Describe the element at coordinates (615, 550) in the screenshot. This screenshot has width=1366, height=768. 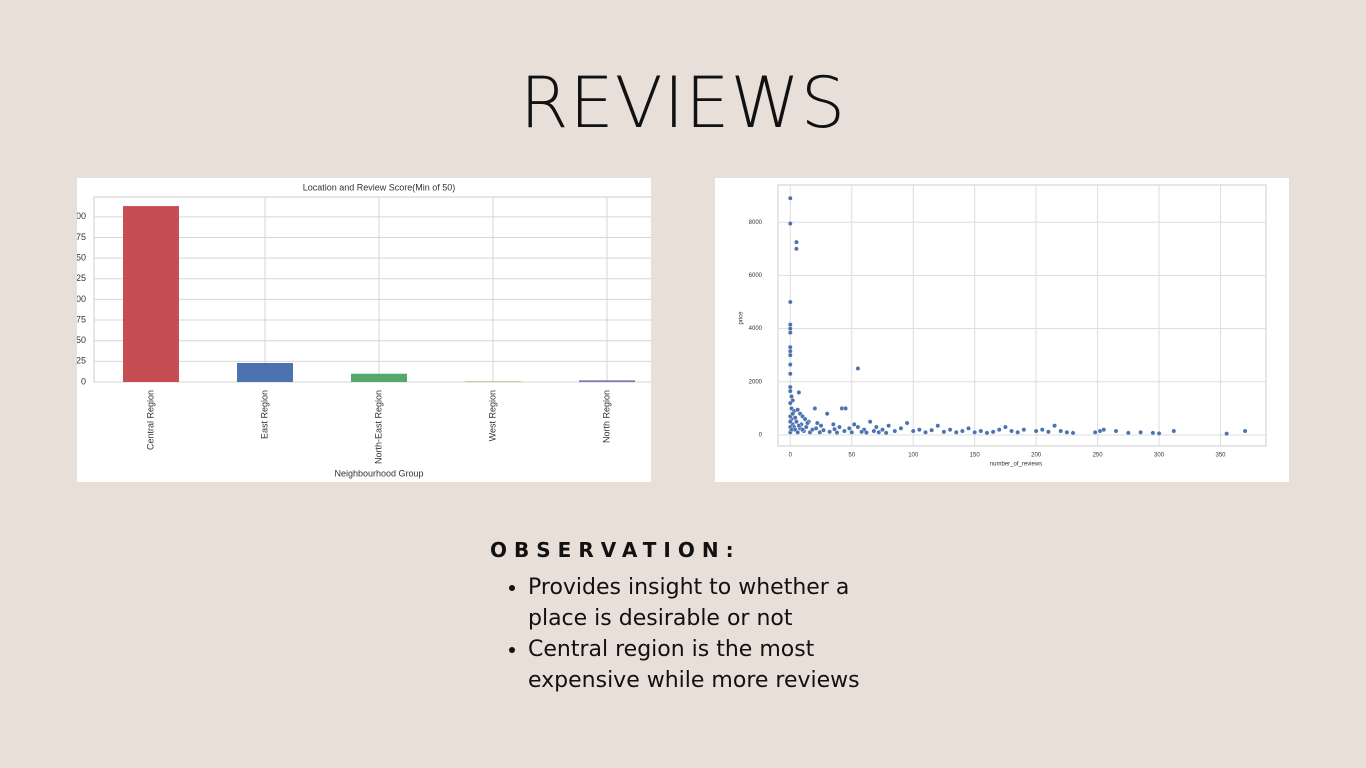
I see `observation-heading: OBSERVATION:` at that location.